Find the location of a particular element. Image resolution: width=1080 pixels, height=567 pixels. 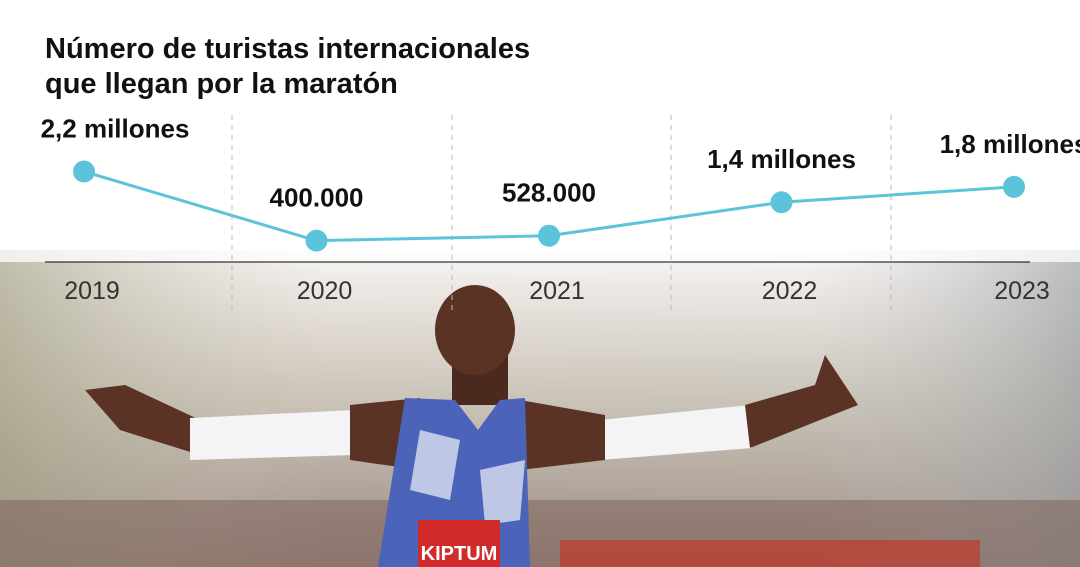

x-tick-label: 2020 is located at coordinates (325, 291).